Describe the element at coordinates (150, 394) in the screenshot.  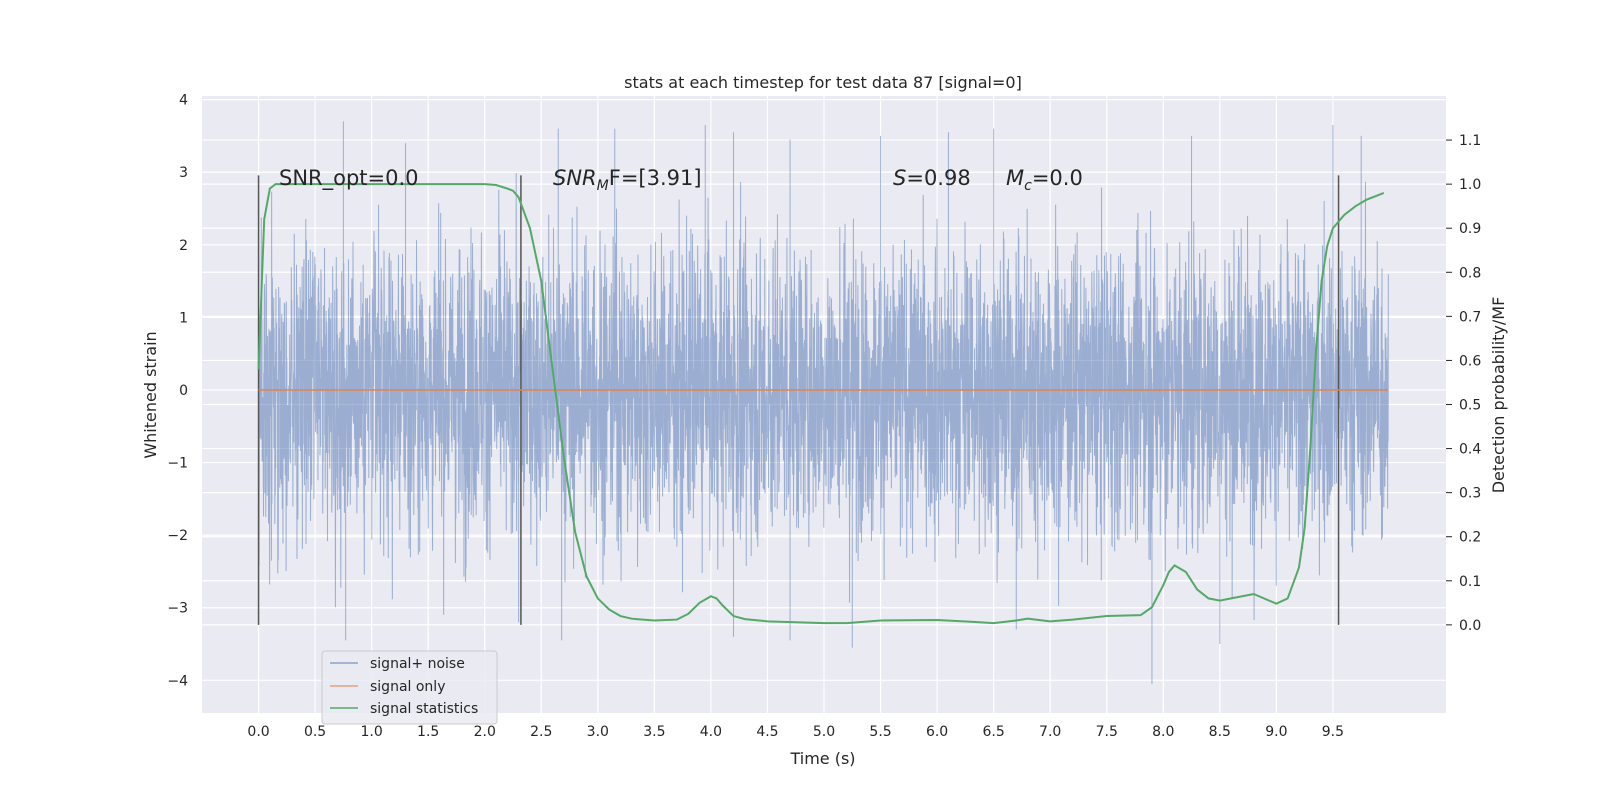
I see `y-axis-label: Whitened strain` at that location.